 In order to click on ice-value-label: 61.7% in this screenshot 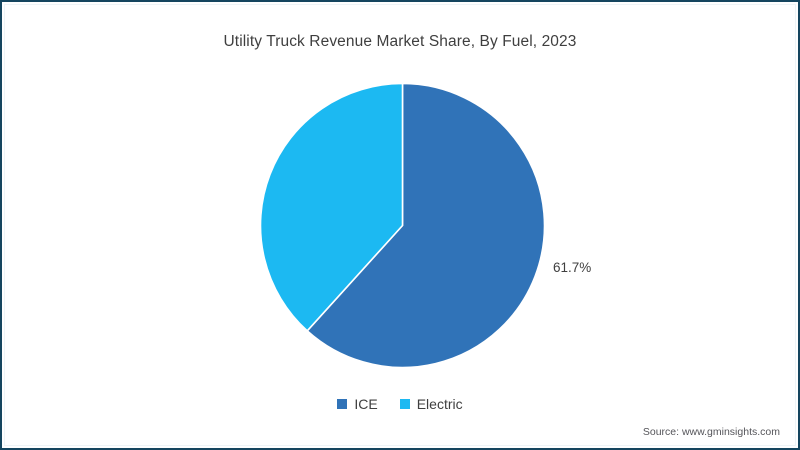, I will do `click(572, 267)`.